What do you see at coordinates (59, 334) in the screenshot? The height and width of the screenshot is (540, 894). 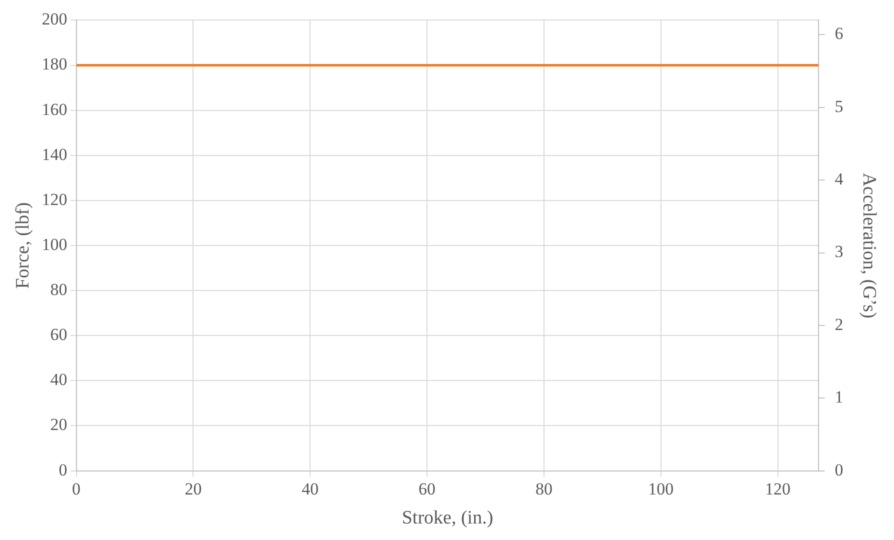 I see `y-tick-label: 60` at bounding box center [59, 334].